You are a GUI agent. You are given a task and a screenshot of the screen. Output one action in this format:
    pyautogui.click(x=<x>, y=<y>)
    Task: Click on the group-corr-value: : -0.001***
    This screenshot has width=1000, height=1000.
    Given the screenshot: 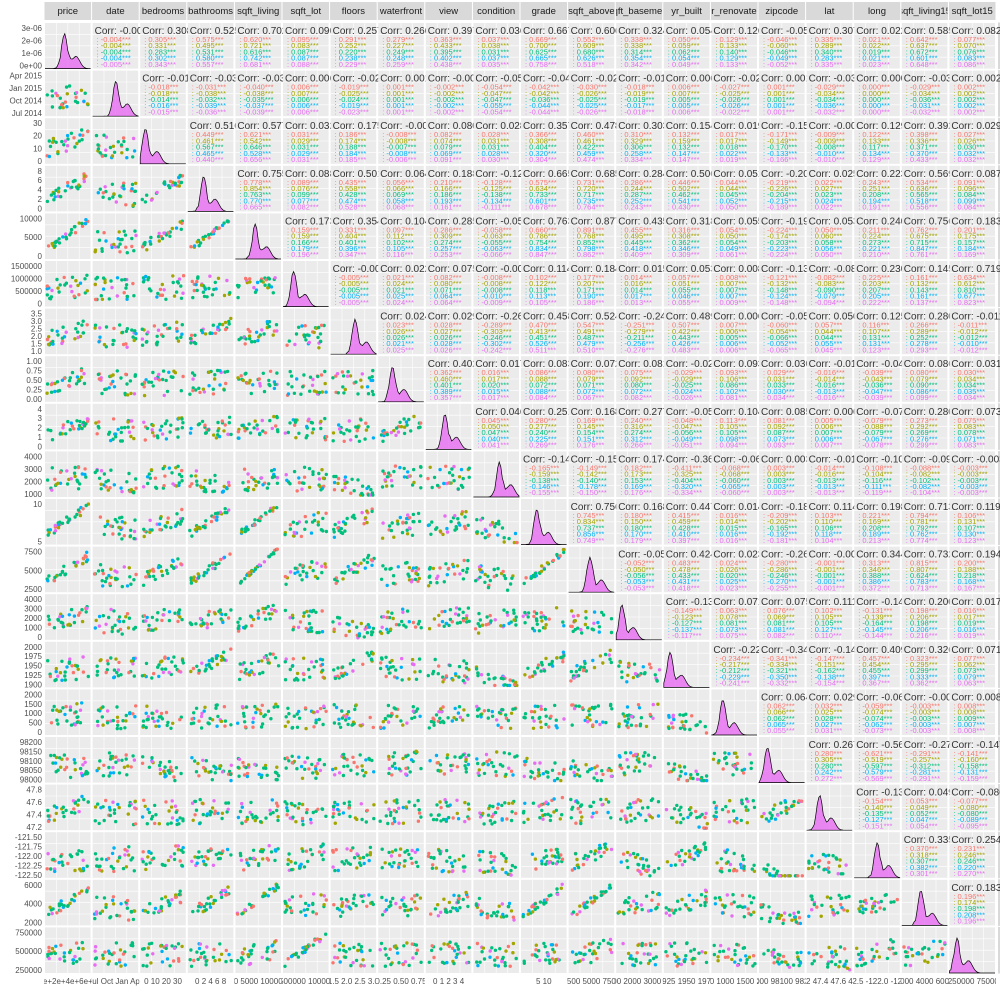 What is the action you would take?
    pyautogui.click(x=828, y=587)
    